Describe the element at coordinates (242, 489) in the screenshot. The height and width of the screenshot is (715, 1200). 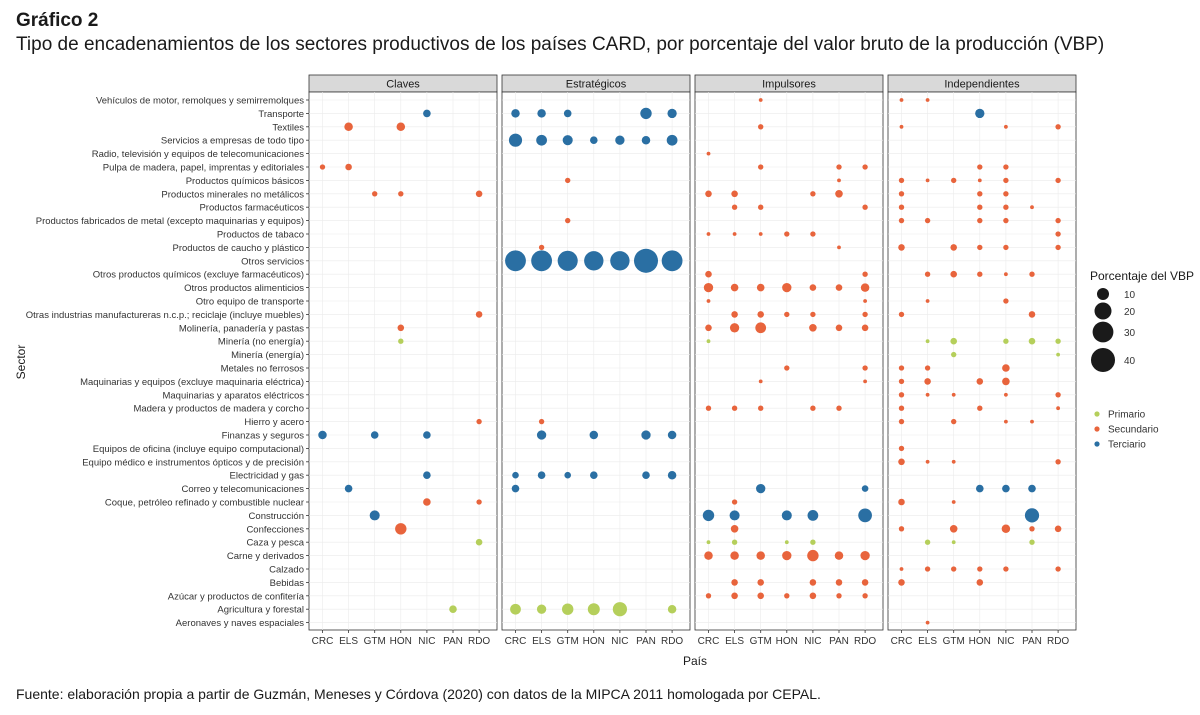
I see `y-tick-label: Correo y telecomunicaciones` at that location.